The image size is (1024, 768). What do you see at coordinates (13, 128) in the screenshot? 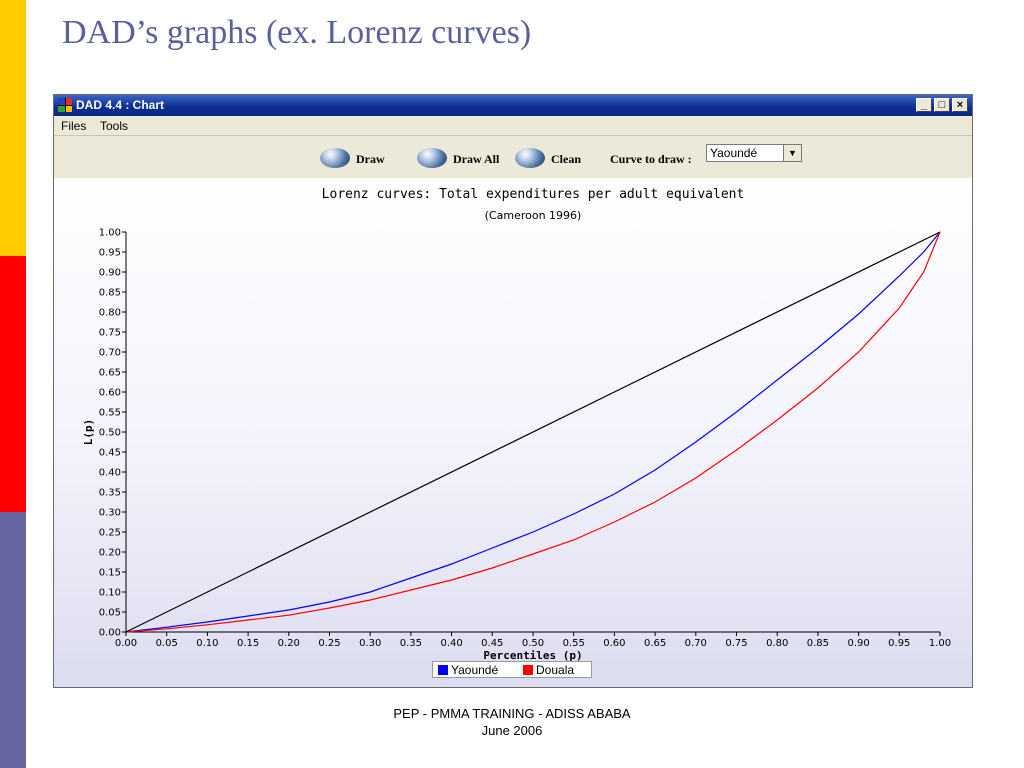
I see `stripe-yellow` at bounding box center [13, 128].